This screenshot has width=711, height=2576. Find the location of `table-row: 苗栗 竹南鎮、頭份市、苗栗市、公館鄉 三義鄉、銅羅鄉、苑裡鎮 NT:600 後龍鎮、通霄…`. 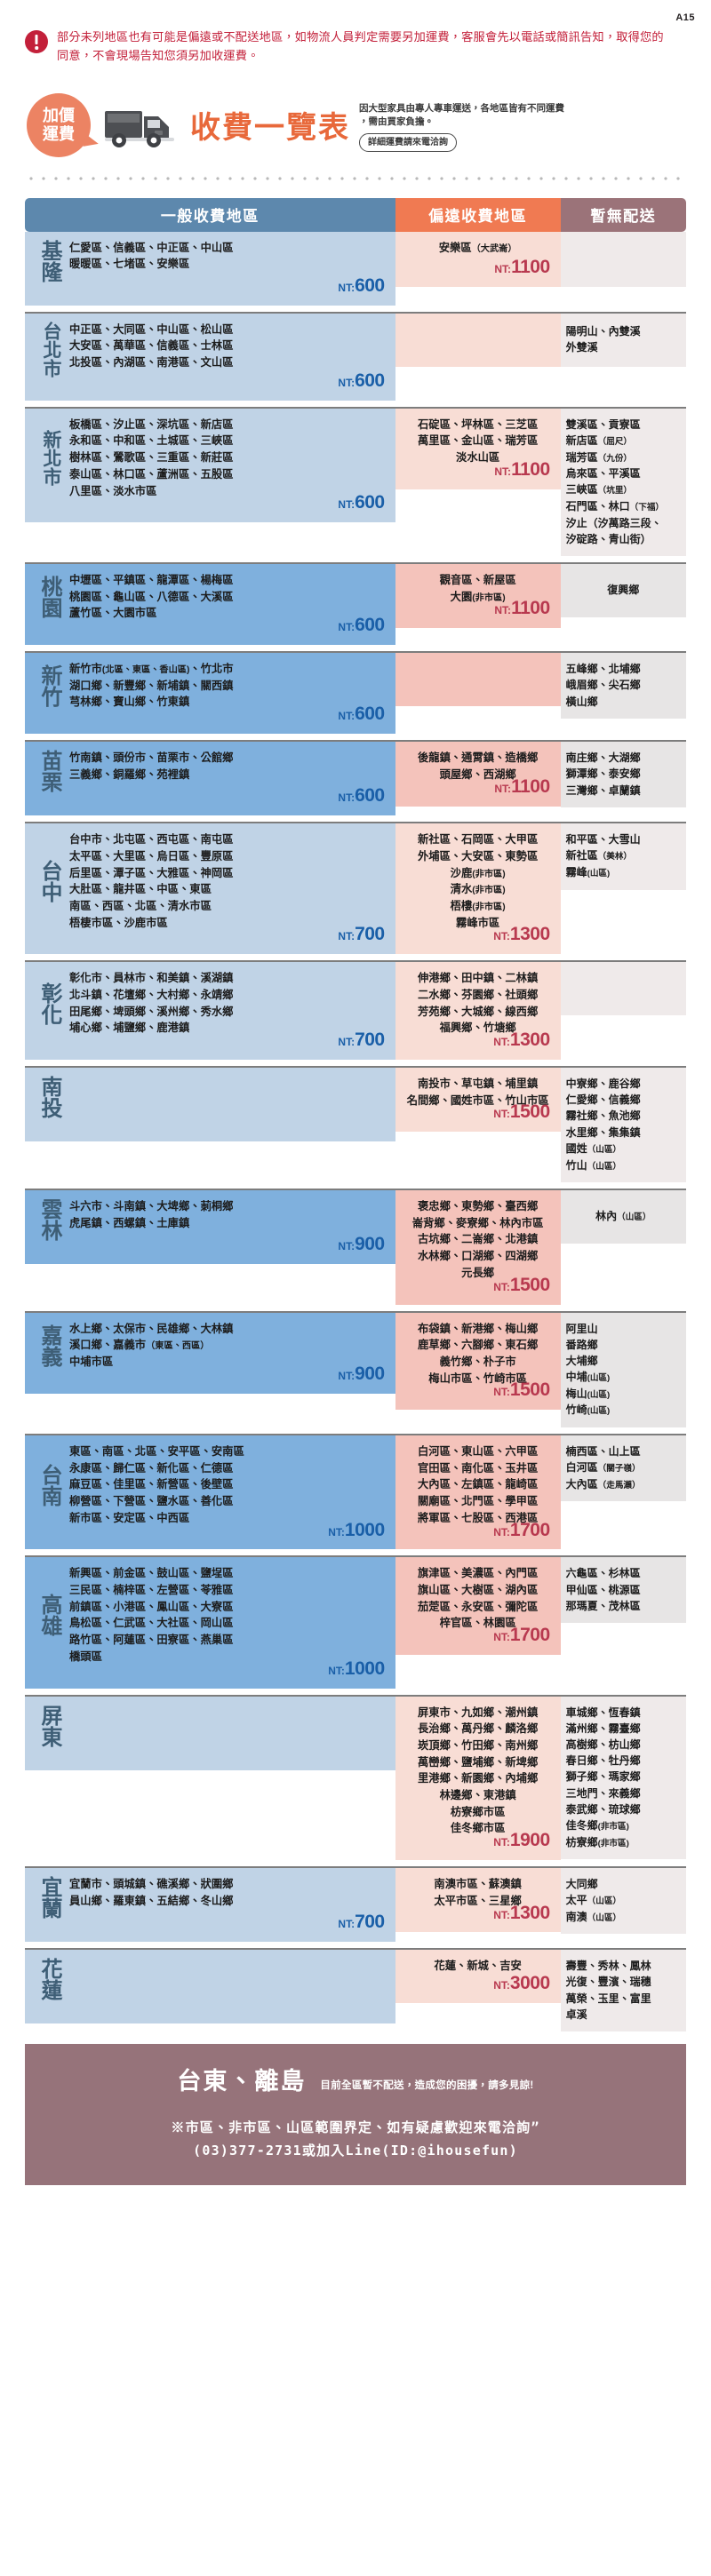

table-row: 苗栗 竹南鎮、頭份市、苗栗市、公館鄉 三義鄉、銅羅鄉、苑裡鎮 NT:600 後龍鎮、通霄… is located at coordinates (355, 778).